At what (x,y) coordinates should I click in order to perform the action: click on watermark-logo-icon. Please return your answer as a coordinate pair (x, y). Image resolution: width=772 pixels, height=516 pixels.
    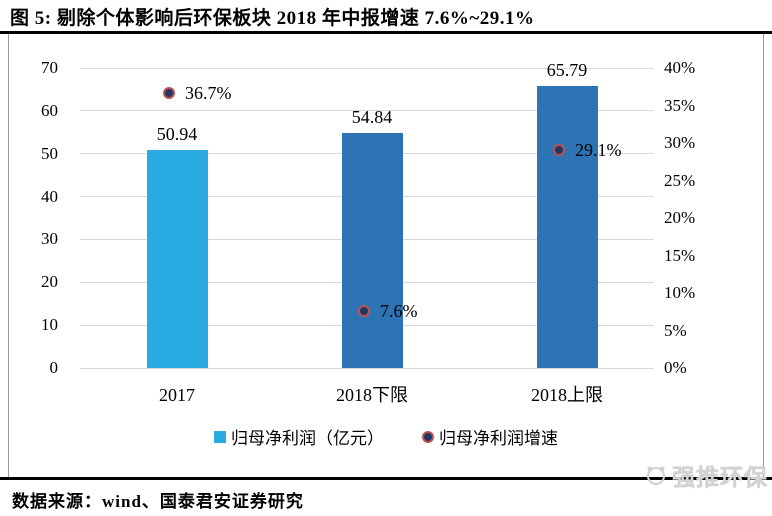
    Looking at the image, I should click on (656, 475).